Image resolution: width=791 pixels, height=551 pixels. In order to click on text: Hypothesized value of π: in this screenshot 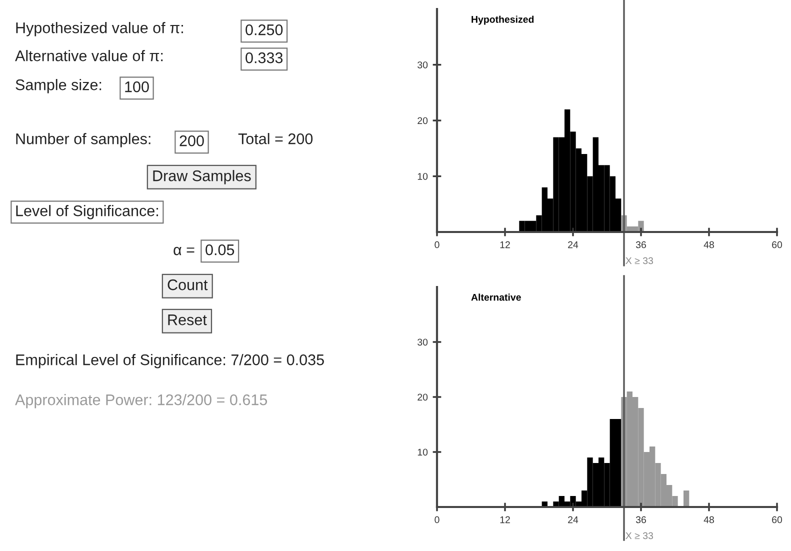, I will do `click(99, 29)`.